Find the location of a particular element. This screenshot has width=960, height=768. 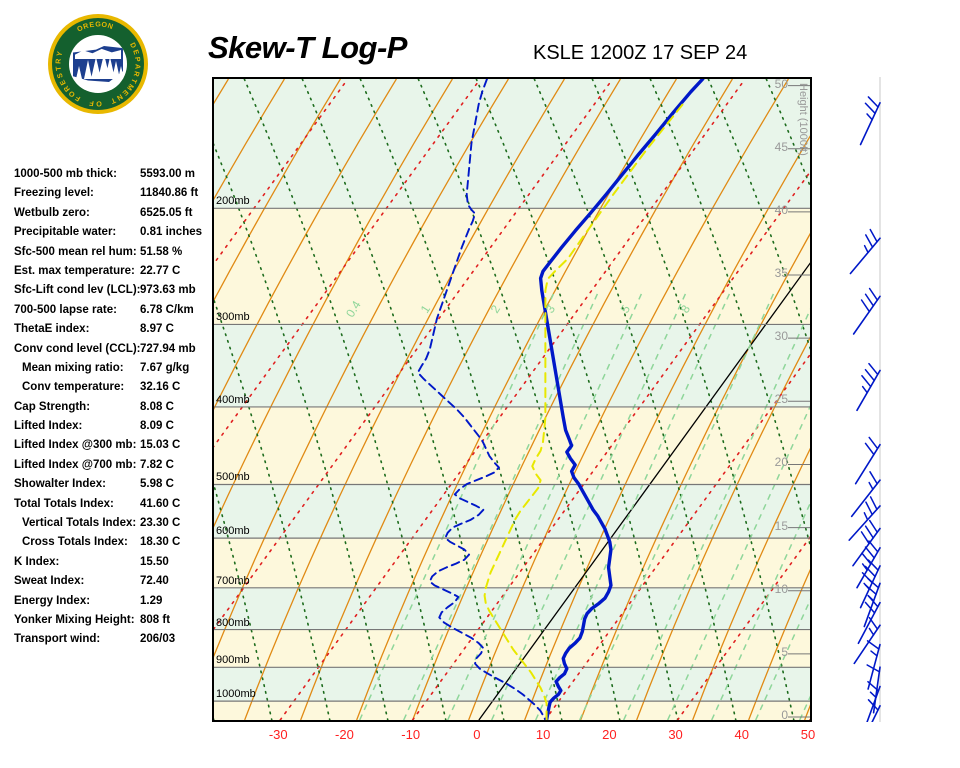

parameter-row: Lifted Index: 8.09 C is located at coordinates (100, 429).